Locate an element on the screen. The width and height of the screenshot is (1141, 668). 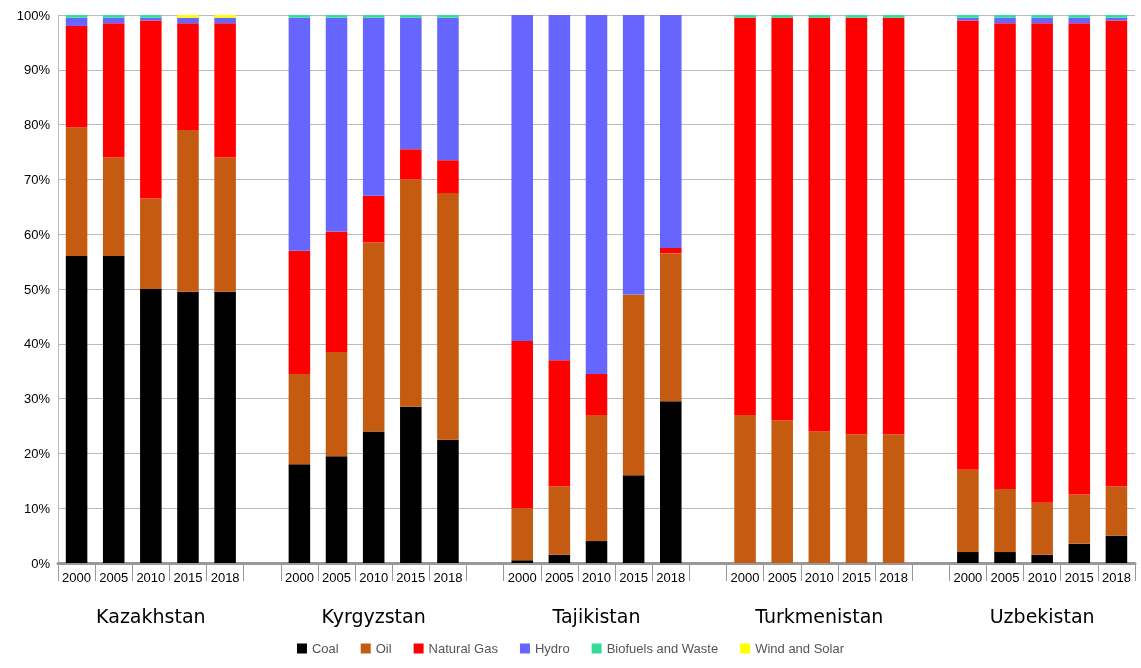
legend-label: Coal is located at coordinates (325, 648).